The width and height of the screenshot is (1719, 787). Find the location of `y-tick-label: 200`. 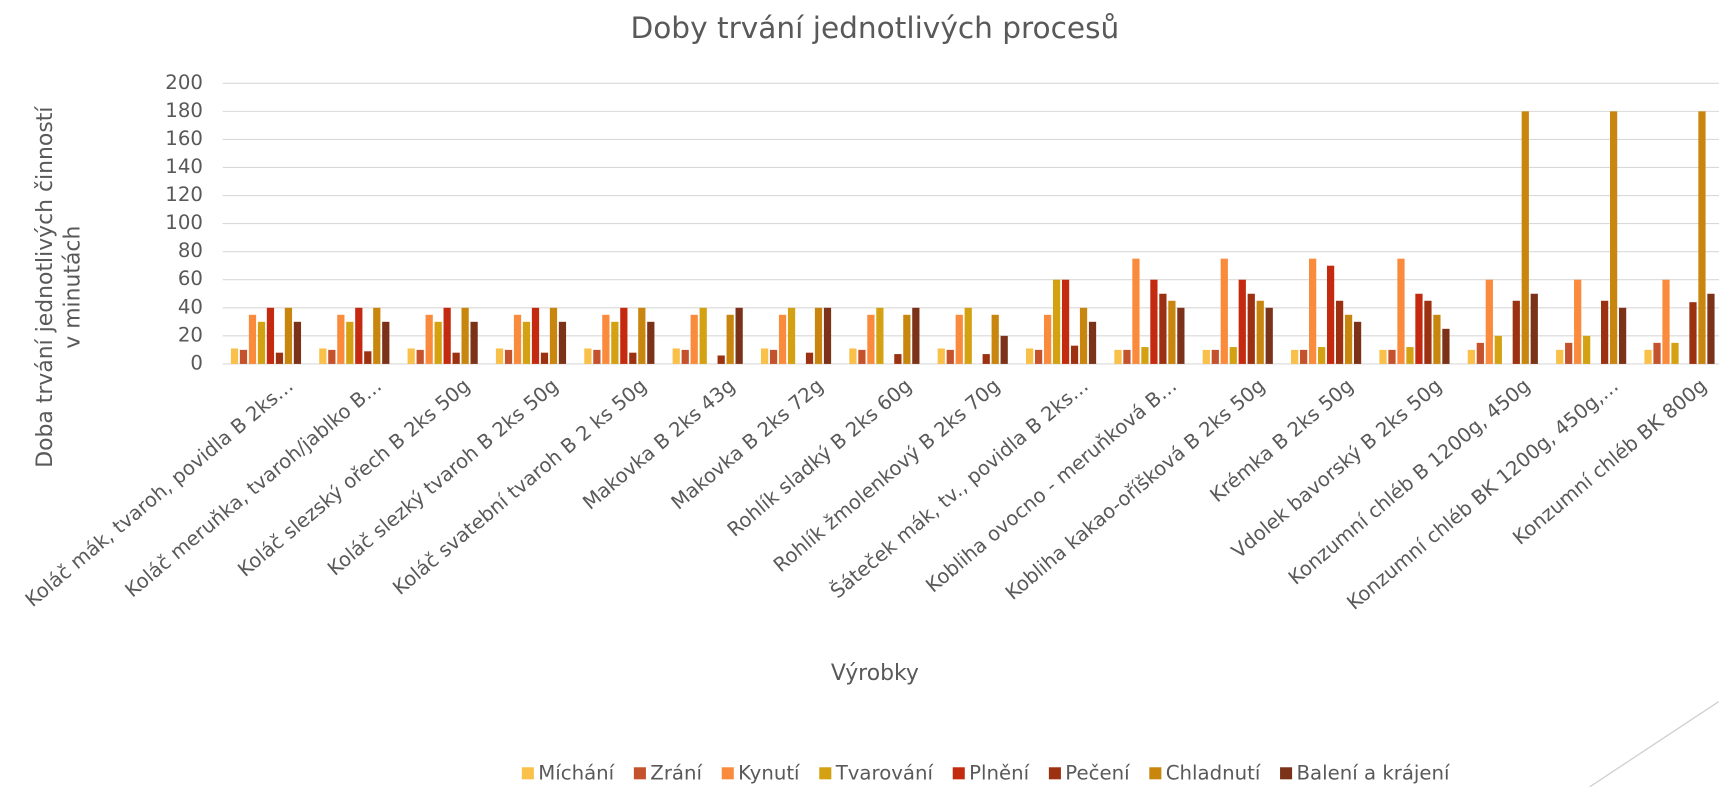

y-tick-label: 200 is located at coordinates (184, 82).